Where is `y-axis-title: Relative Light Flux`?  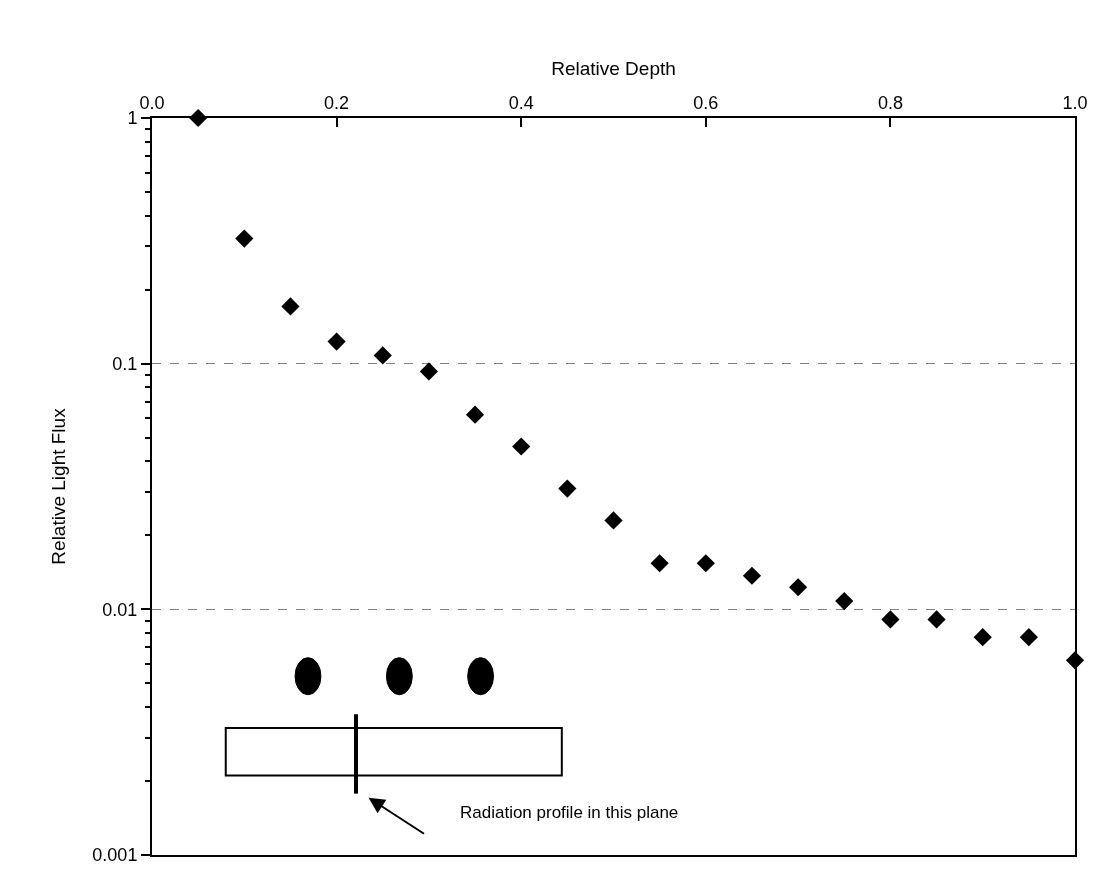
y-axis-title: Relative Light Flux is located at coordinates (58, 486).